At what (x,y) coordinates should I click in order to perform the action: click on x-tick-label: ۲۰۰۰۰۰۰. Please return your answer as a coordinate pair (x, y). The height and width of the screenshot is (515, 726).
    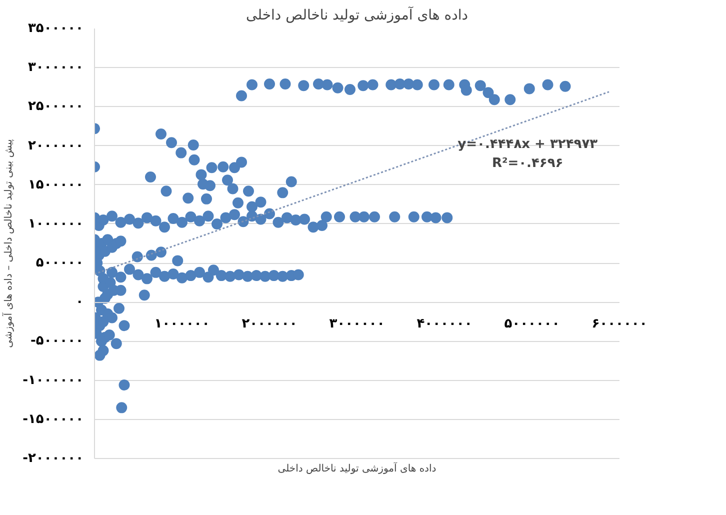
    Looking at the image, I should click on (270, 324).